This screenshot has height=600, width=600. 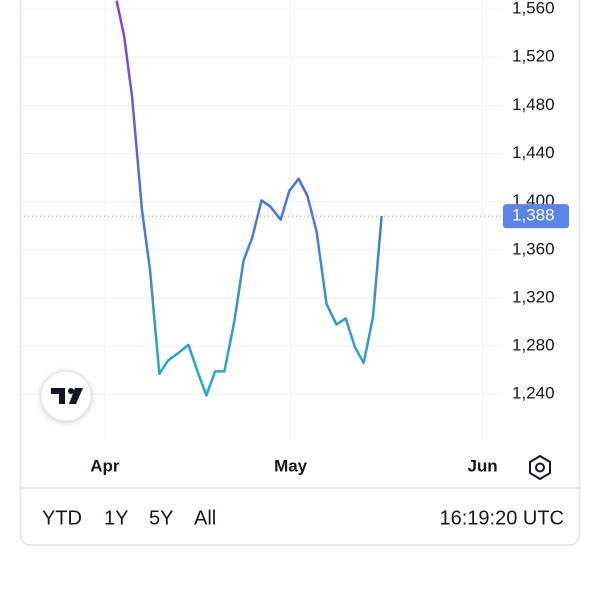 I want to click on y-tick-label: 1,240, so click(x=533, y=393).